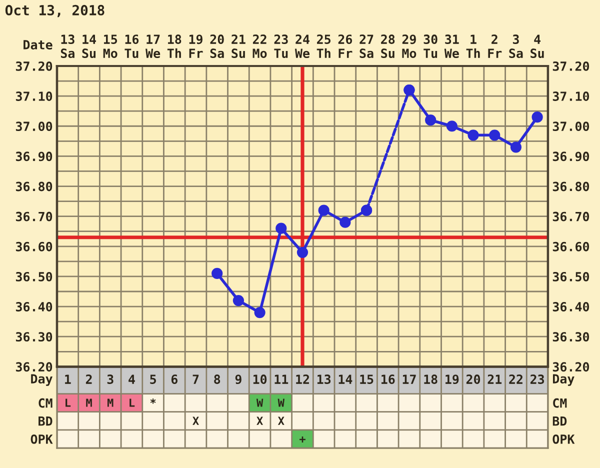  What do you see at coordinates (195, 379) in the screenshot?
I see `x-tick-label: 7` at bounding box center [195, 379].